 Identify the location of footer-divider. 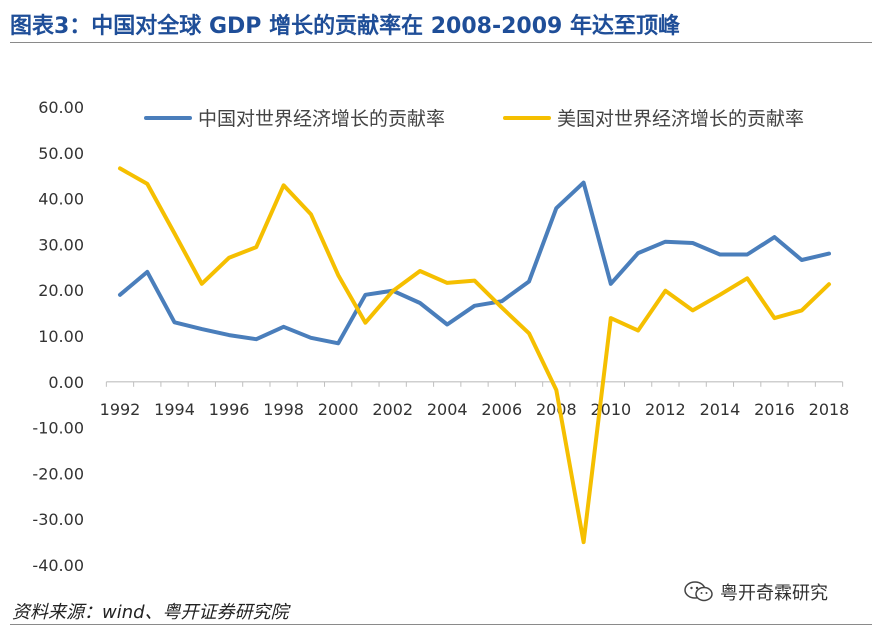
(441, 624).